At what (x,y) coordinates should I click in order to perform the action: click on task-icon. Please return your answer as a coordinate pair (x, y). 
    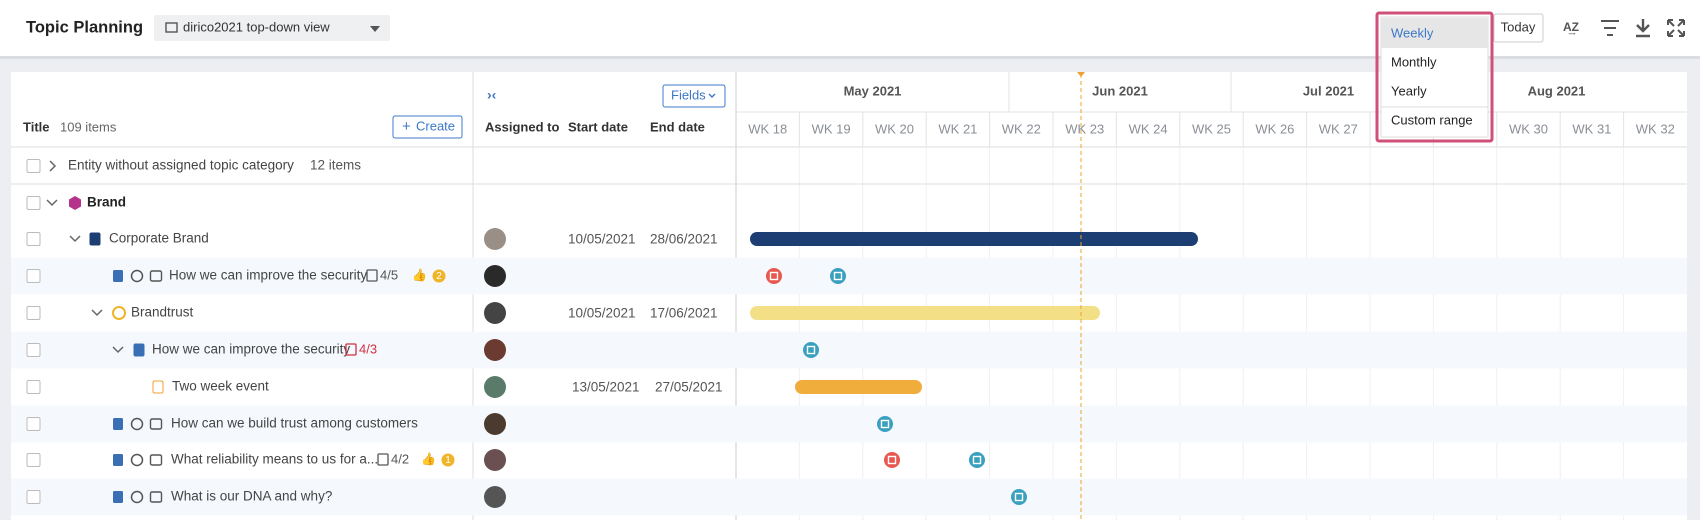
    Looking at the image, I should click on (351, 349).